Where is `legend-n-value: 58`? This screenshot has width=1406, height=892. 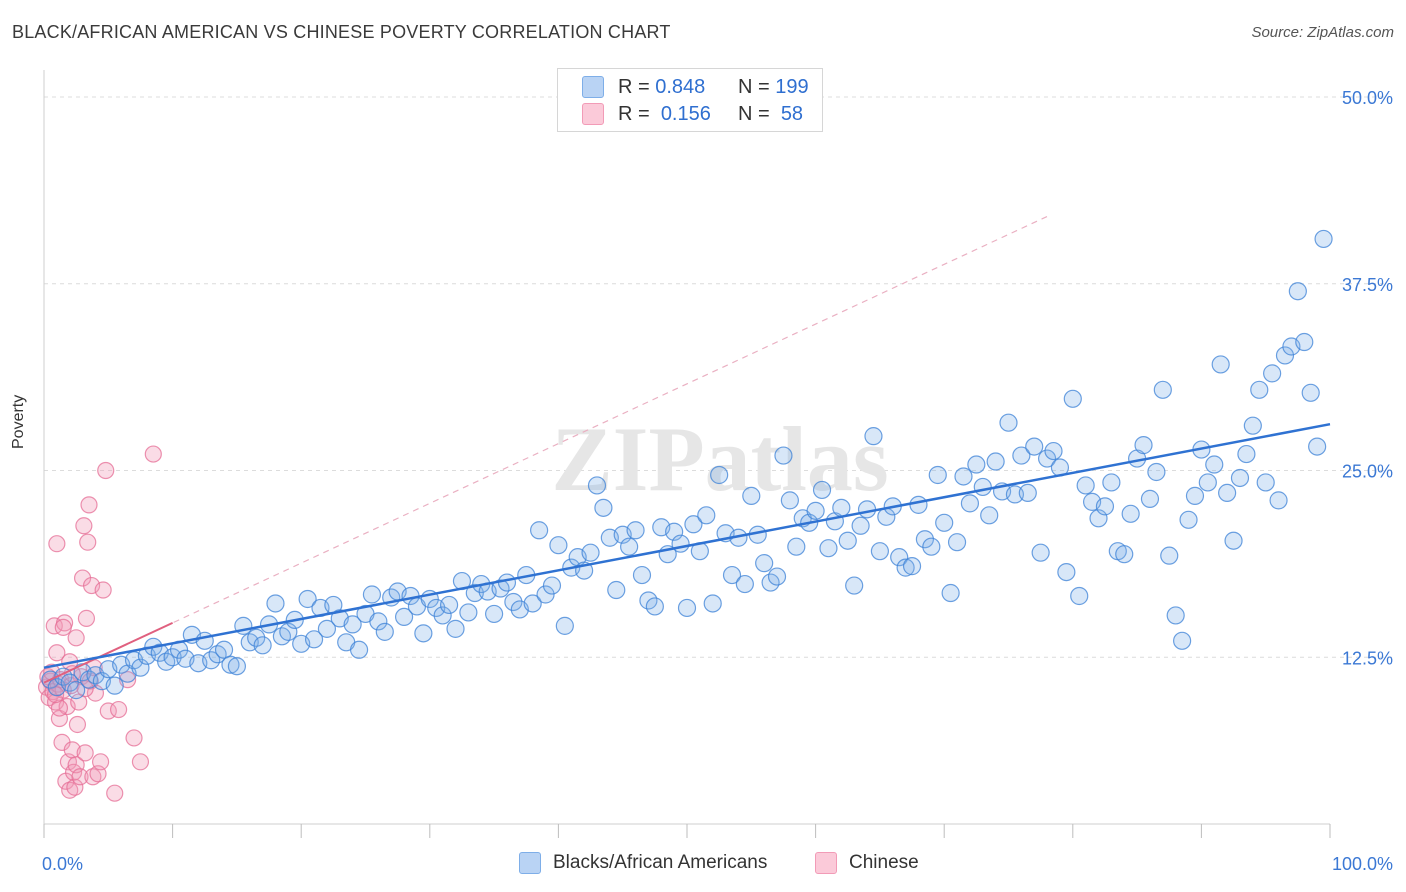 legend-n-value: 58 is located at coordinates (792, 113).